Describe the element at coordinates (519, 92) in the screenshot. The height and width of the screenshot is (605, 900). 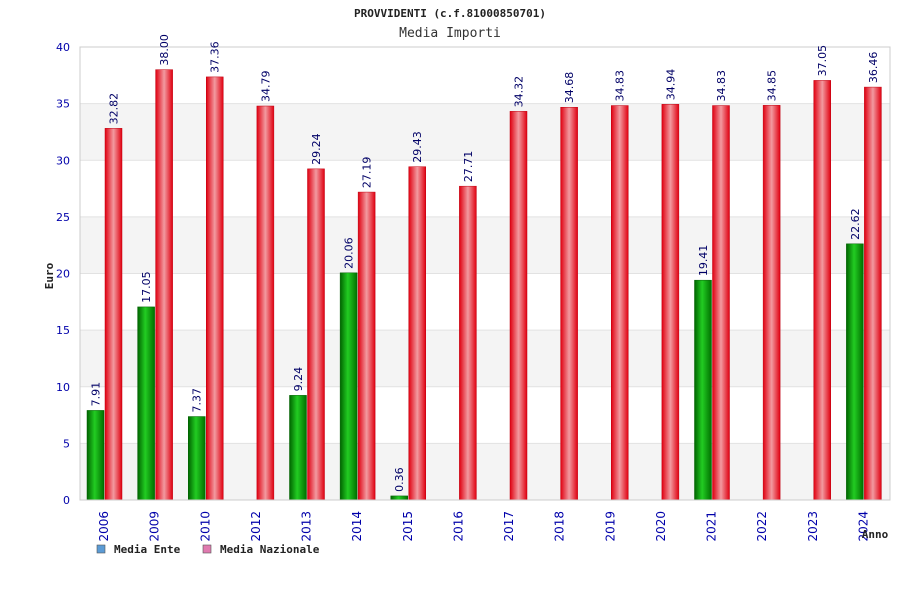
I see `data-label: 34.32` at that location.